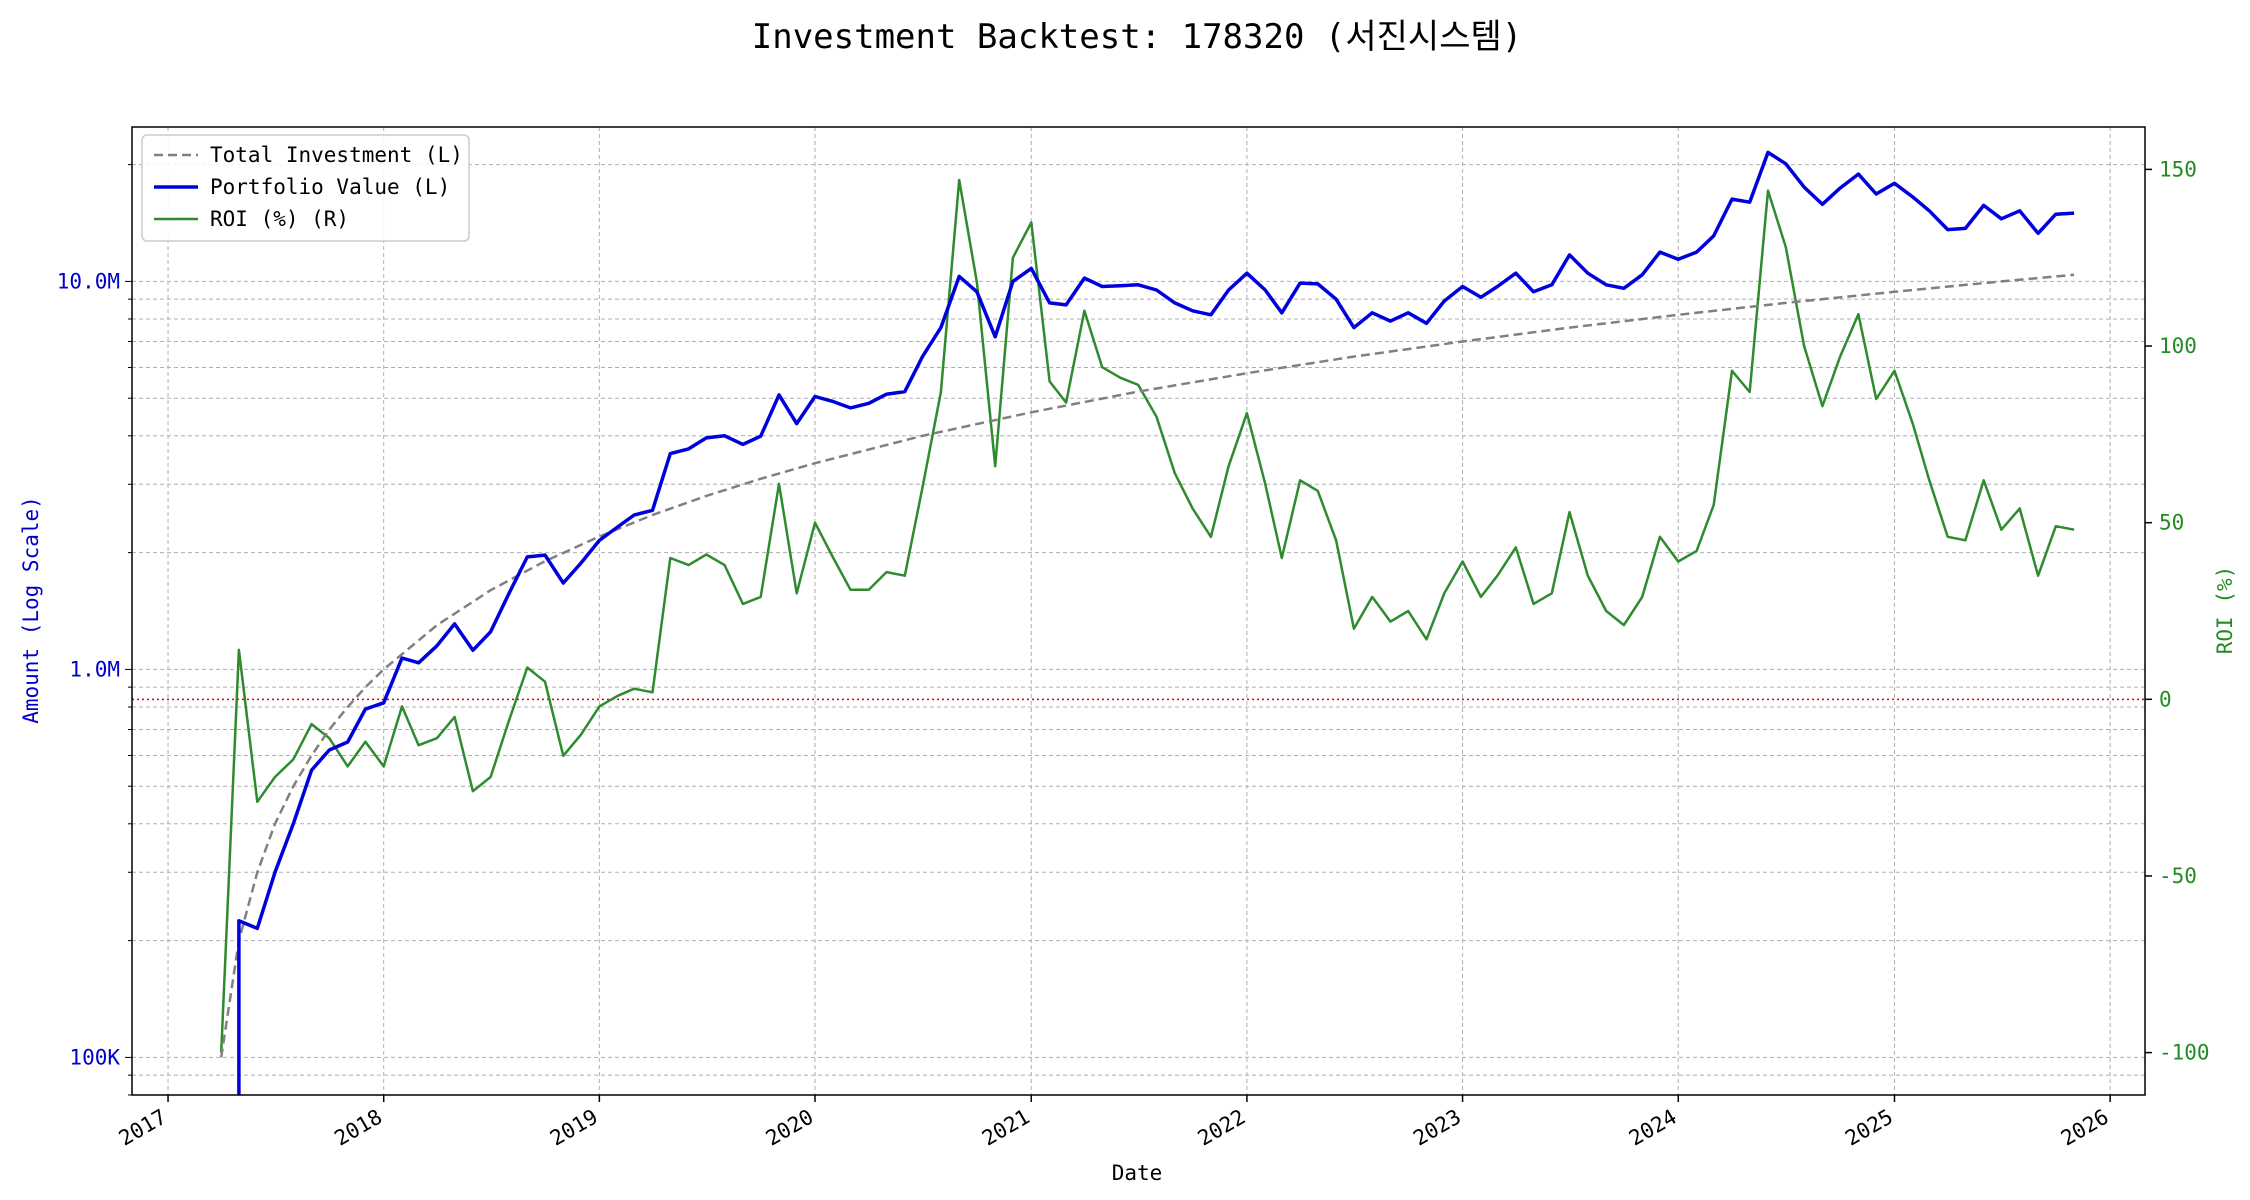  I want to click on legend-entry: Portfolio Value (L), so click(330, 187).